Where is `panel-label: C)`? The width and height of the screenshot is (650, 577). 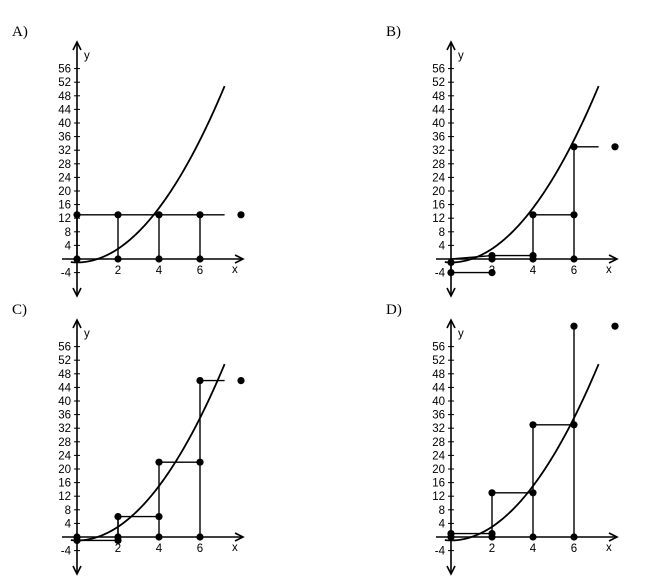 panel-label: C) is located at coordinates (19, 310).